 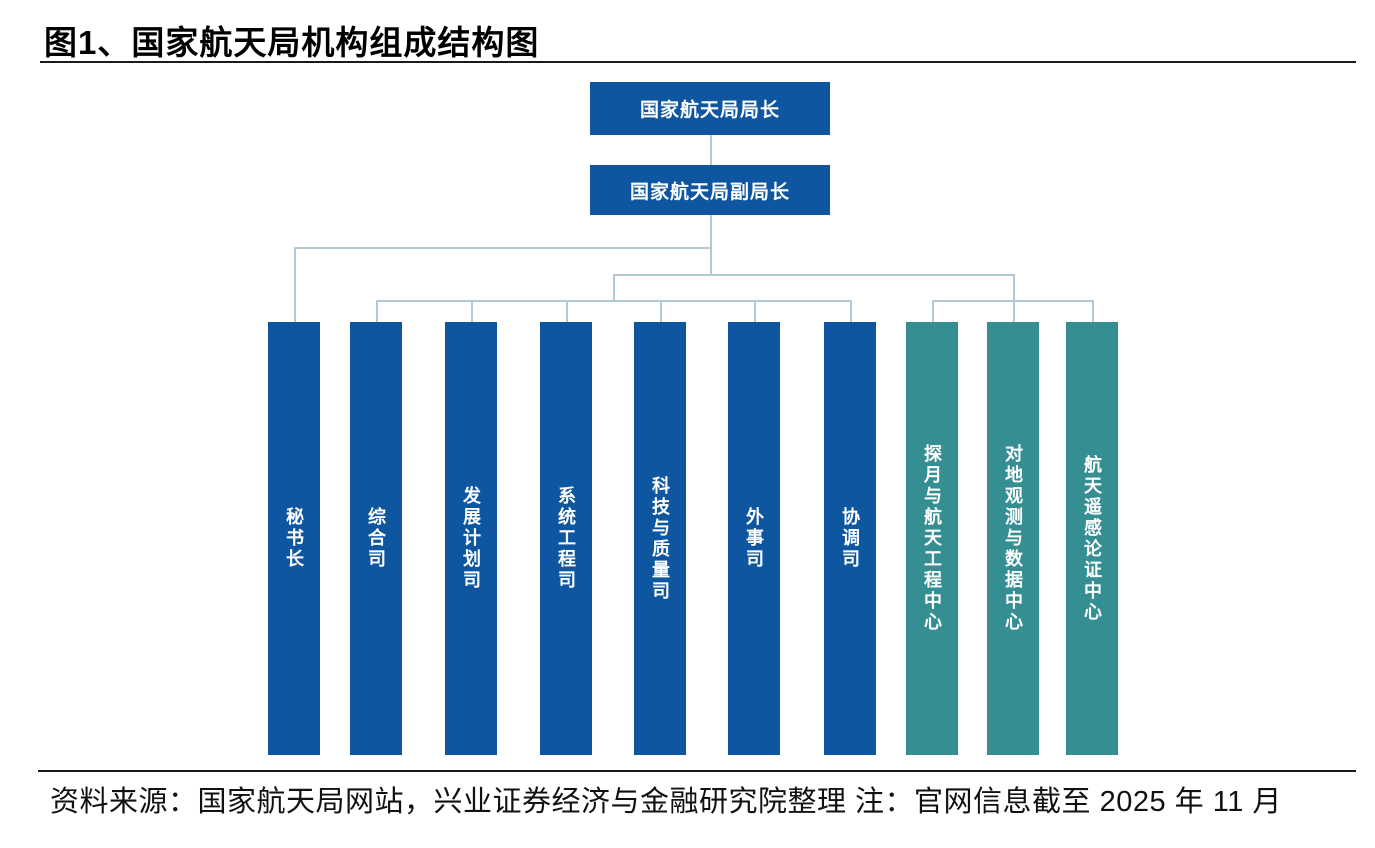 I want to click on org-node-label: 航天遥感论证中心, so click(x=1092, y=538).